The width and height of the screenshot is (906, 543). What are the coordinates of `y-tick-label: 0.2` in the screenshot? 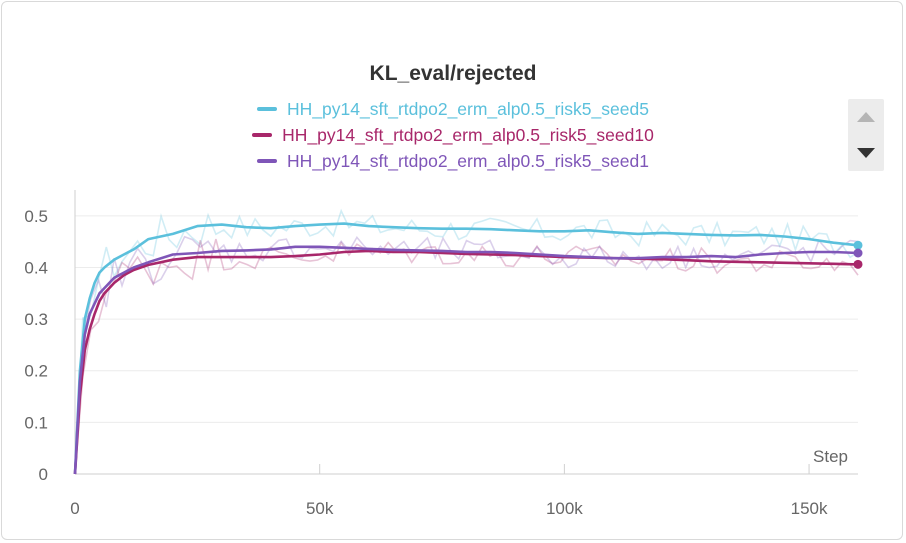 It's located at (36, 371).